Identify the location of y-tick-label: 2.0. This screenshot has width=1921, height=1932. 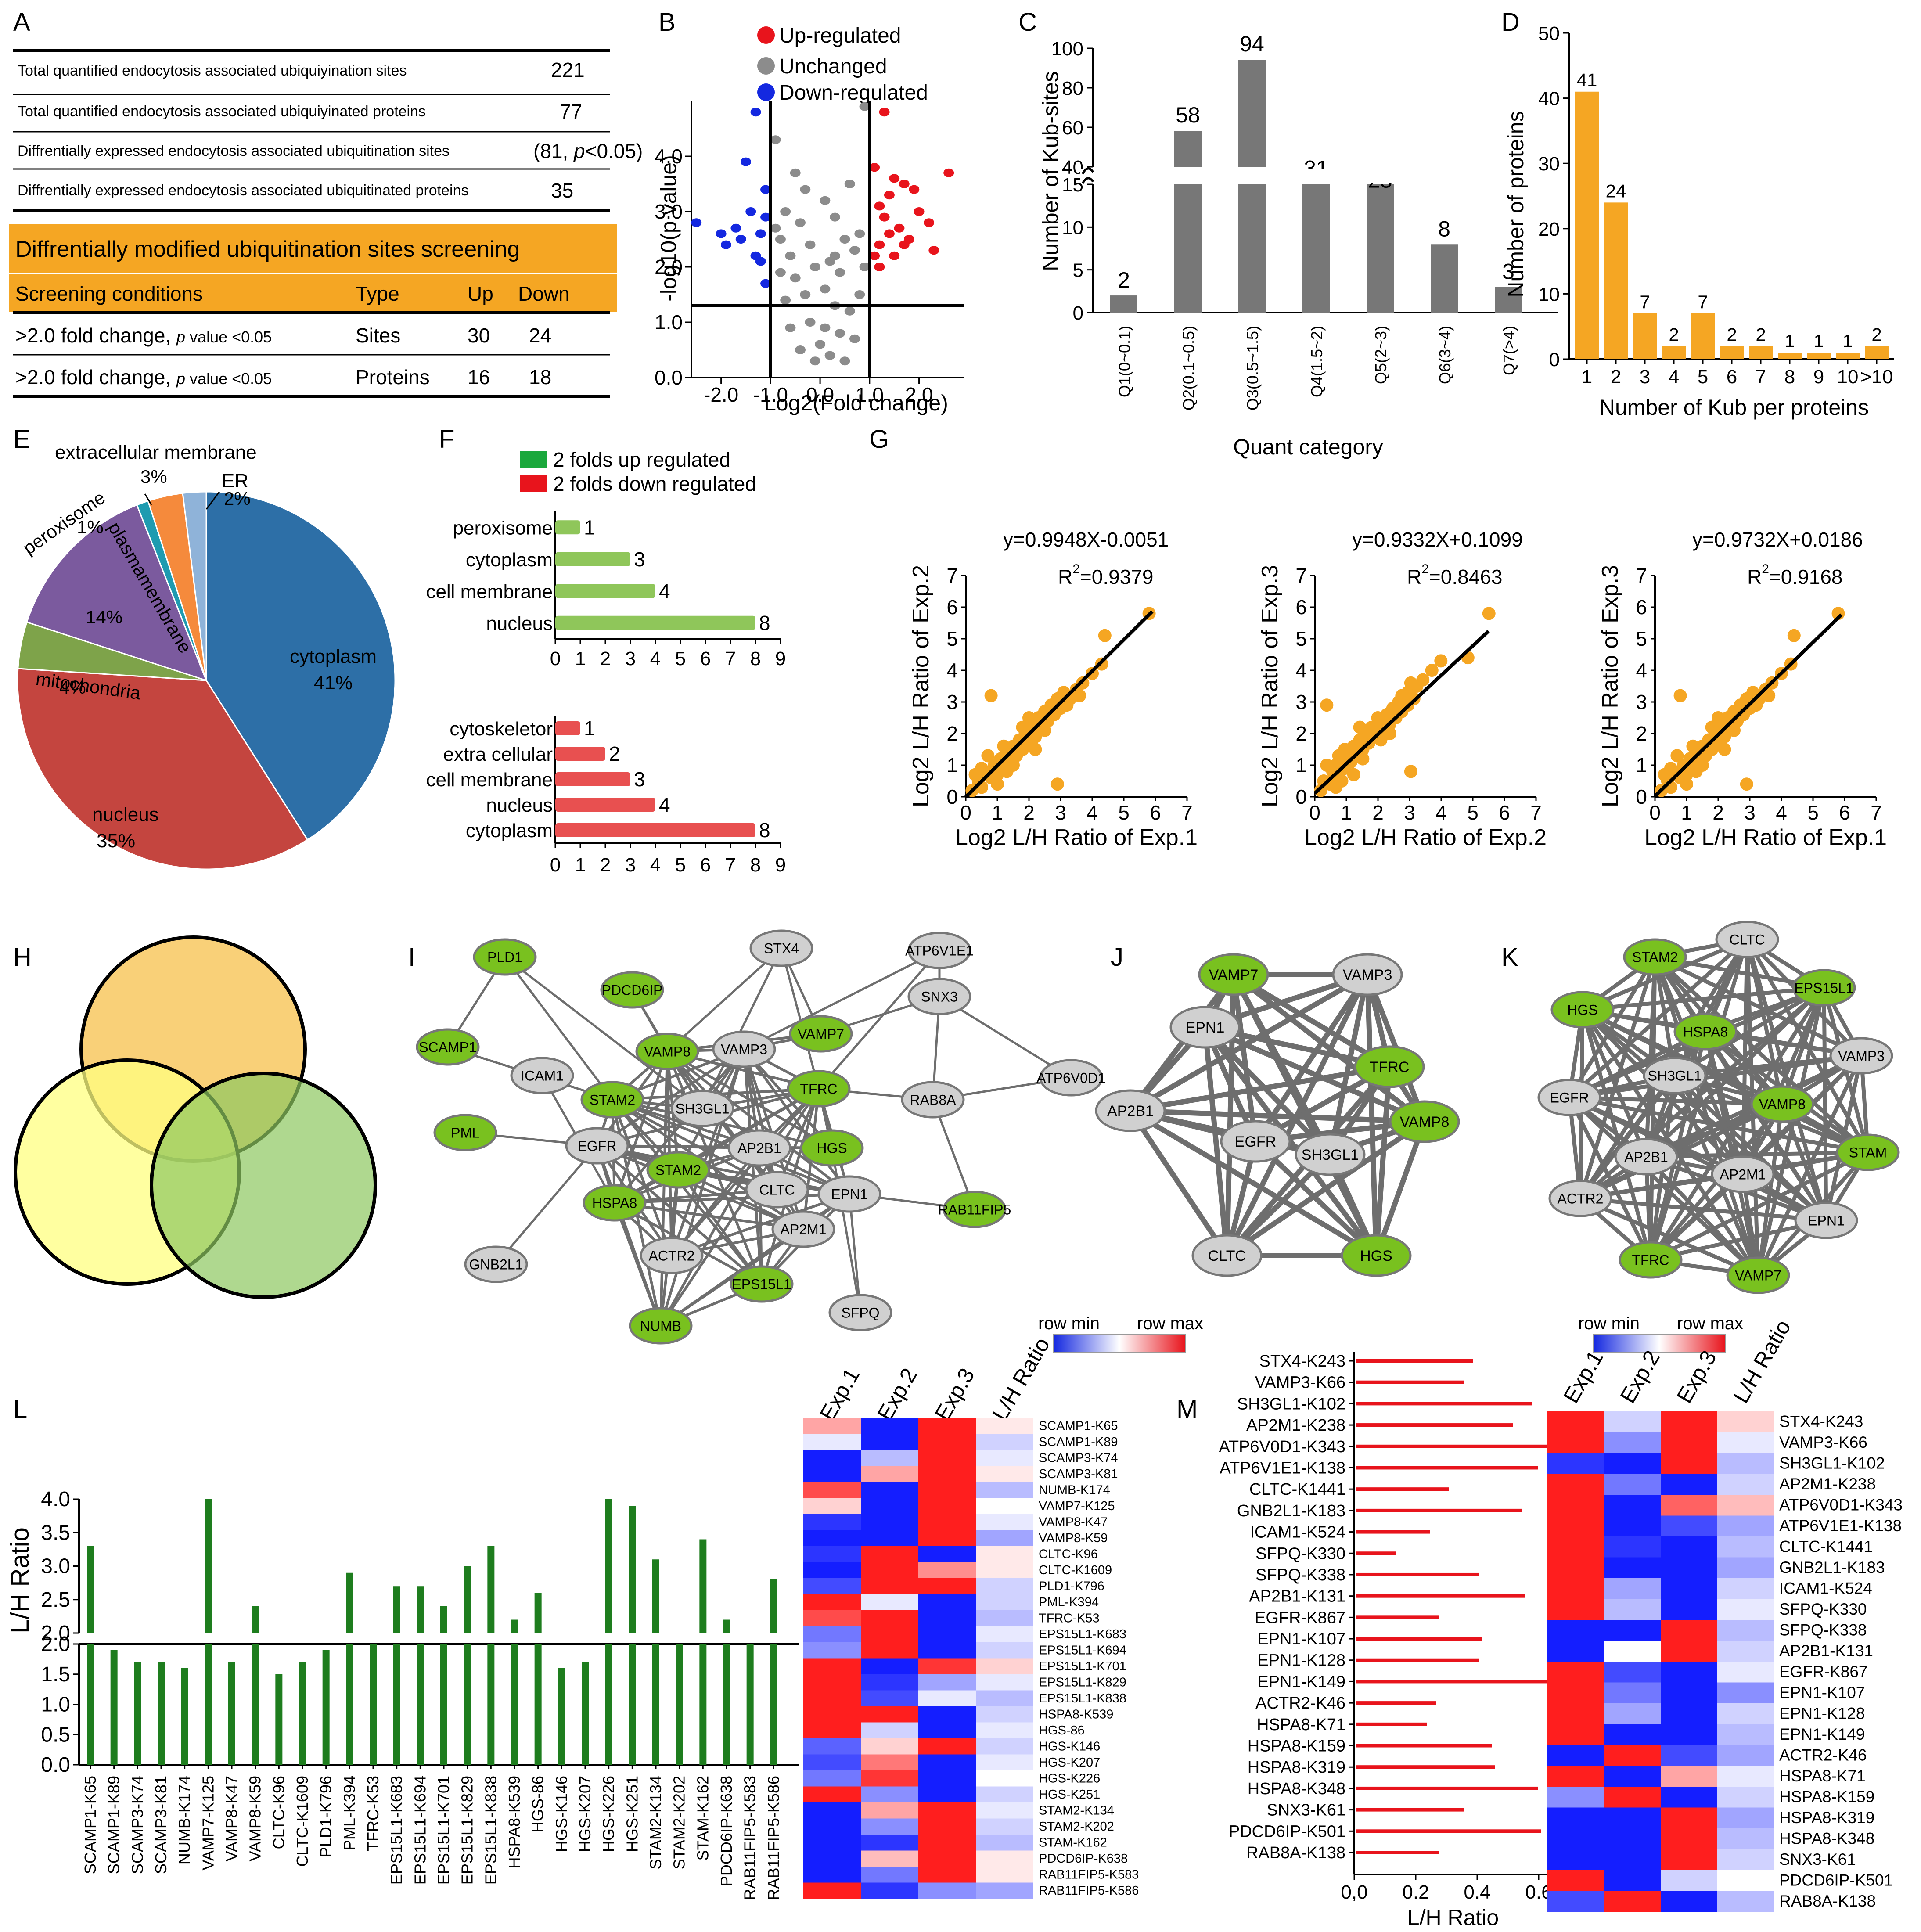
(669, 266).